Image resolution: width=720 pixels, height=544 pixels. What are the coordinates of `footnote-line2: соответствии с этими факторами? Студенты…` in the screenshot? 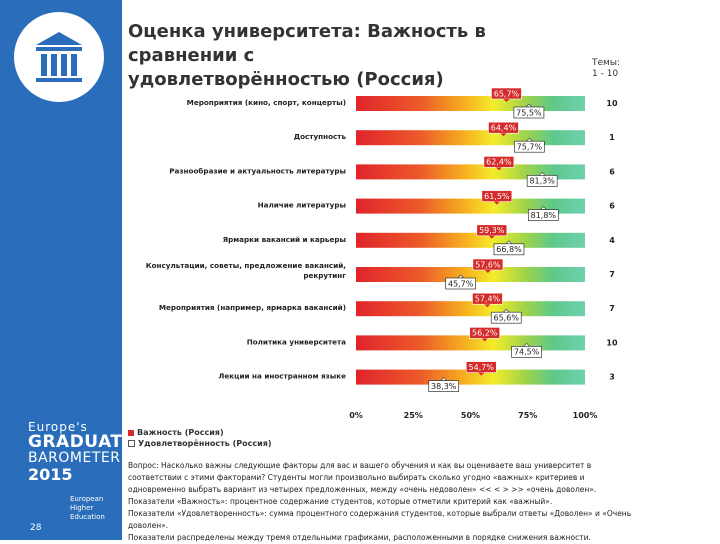 It's located at (356, 477).